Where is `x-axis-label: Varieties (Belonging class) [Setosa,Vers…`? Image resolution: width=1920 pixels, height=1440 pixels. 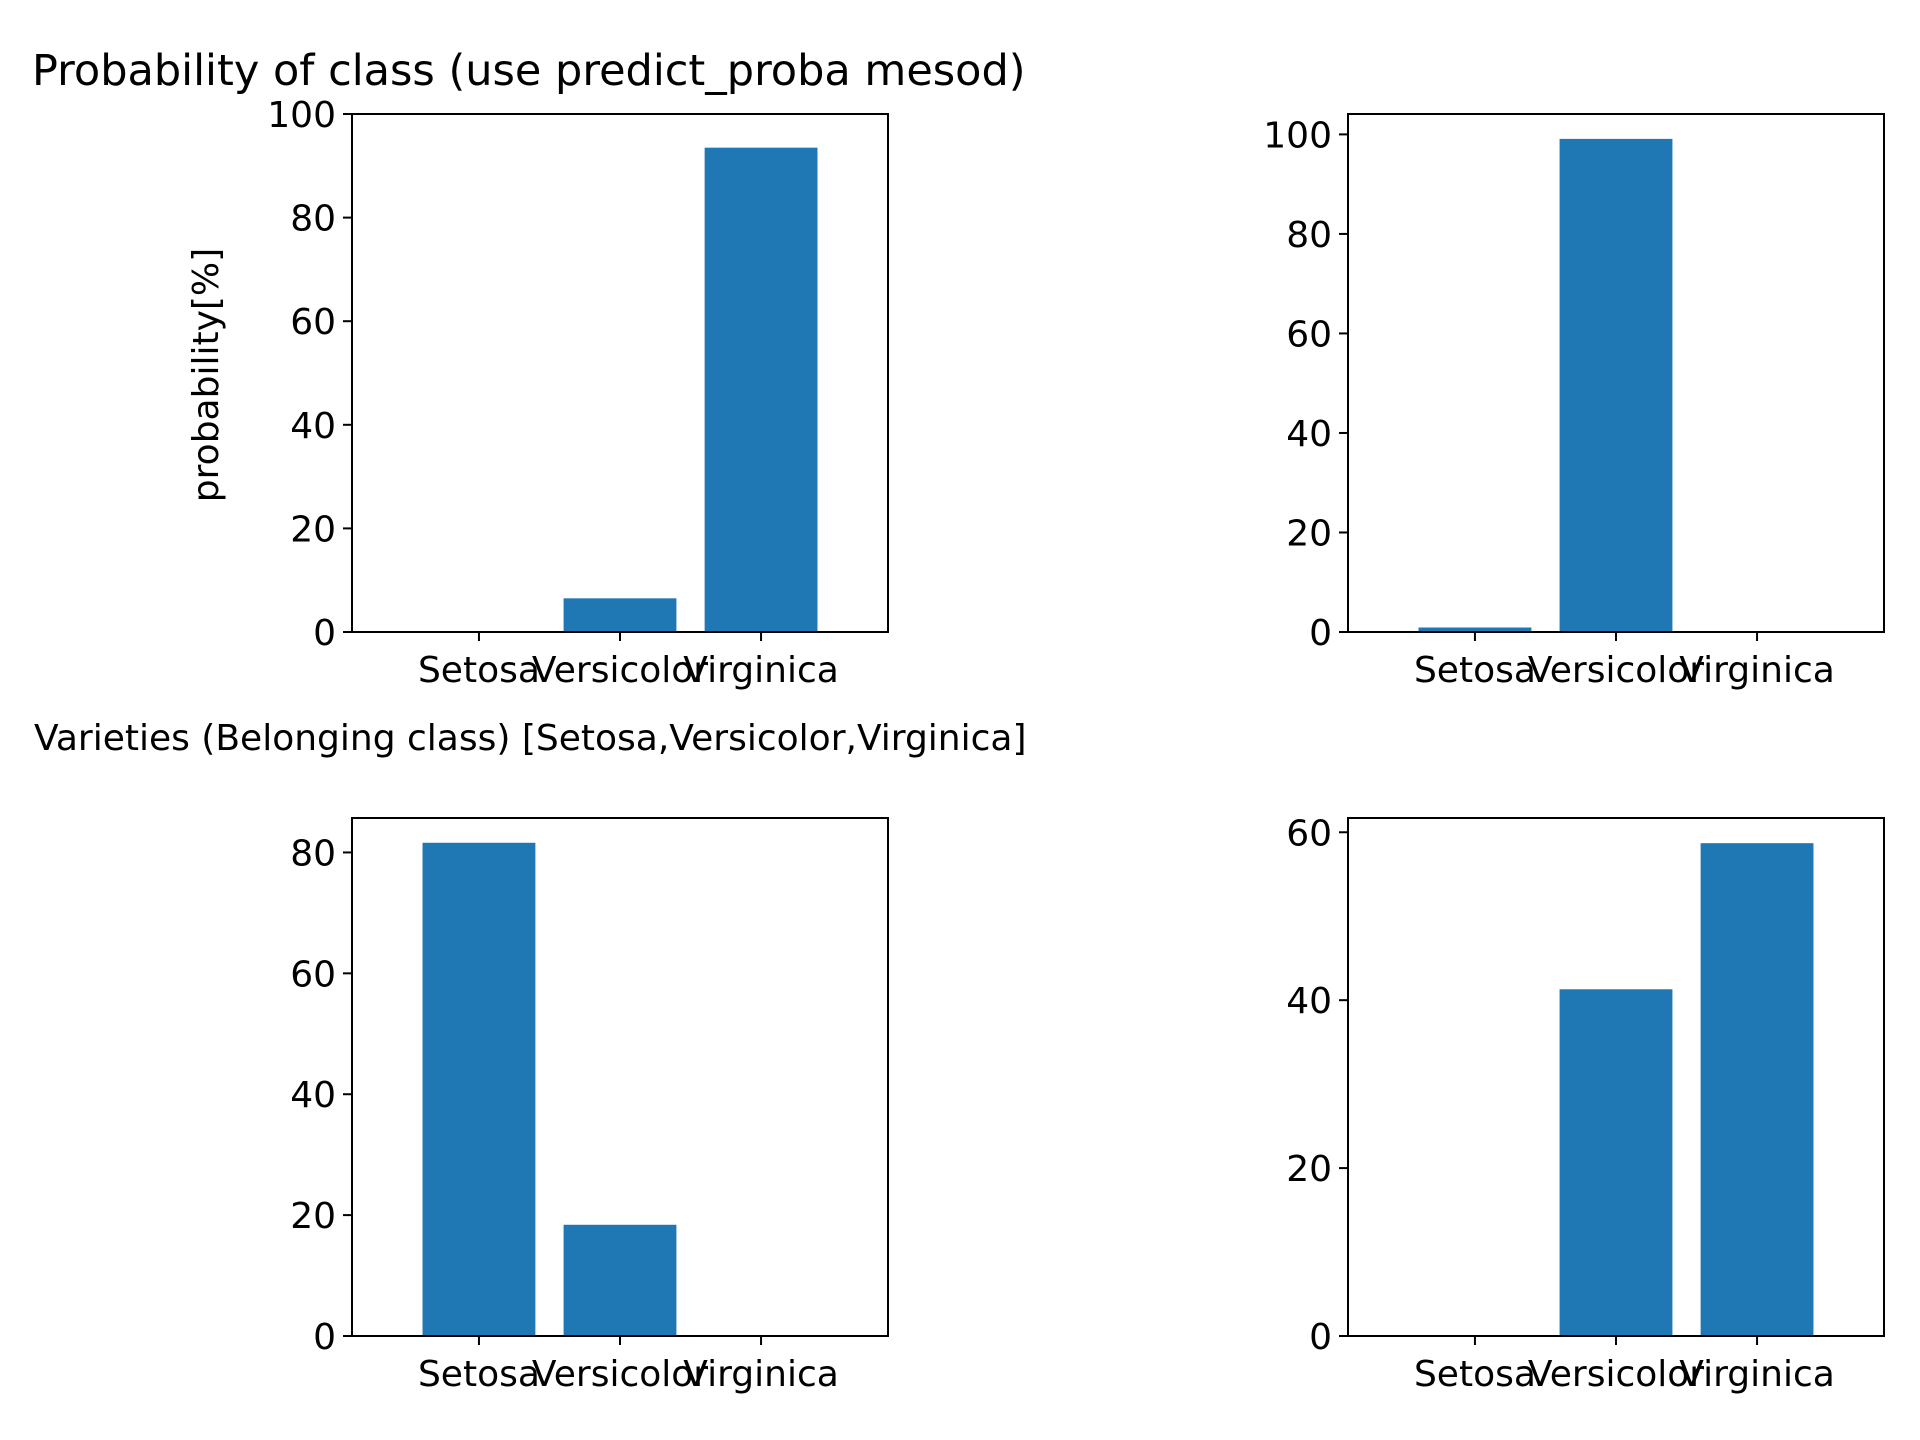
x-axis-label: Varieties (Belonging class) [Setosa,Vers… is located at coordinates (530, 738).